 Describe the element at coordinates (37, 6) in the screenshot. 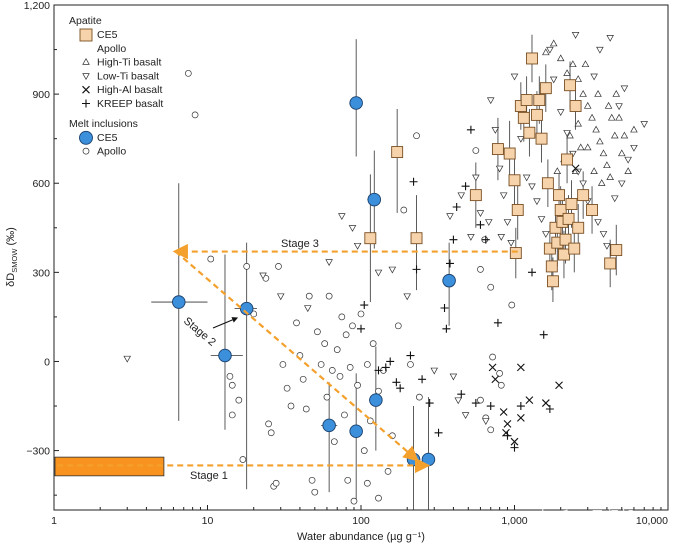

I see `y-tick-label: 1,200` at that location.